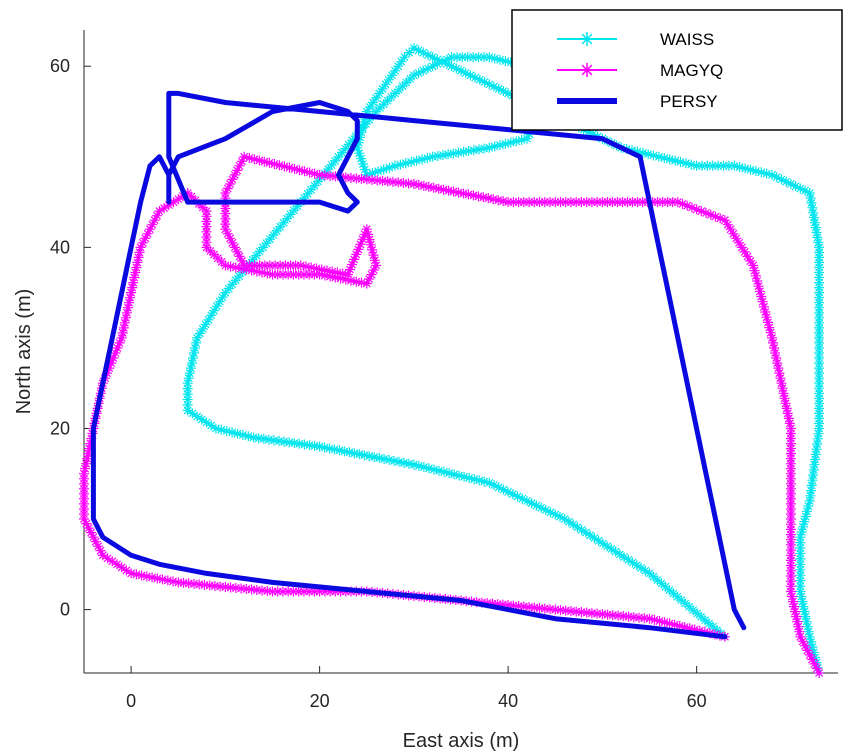  I want to click on y-tick-label: 40, so click(60, 247).